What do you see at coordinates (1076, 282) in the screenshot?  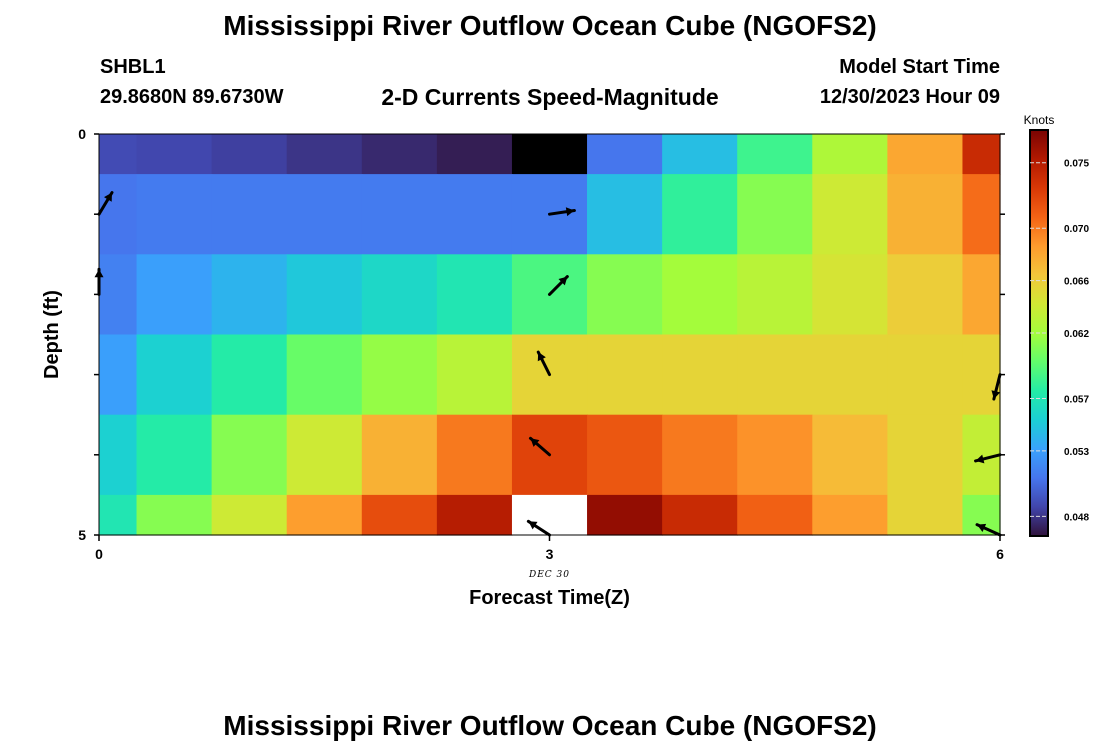 I see `colorbar-tick-label: 0.066` at bounding box center [1076, 282].